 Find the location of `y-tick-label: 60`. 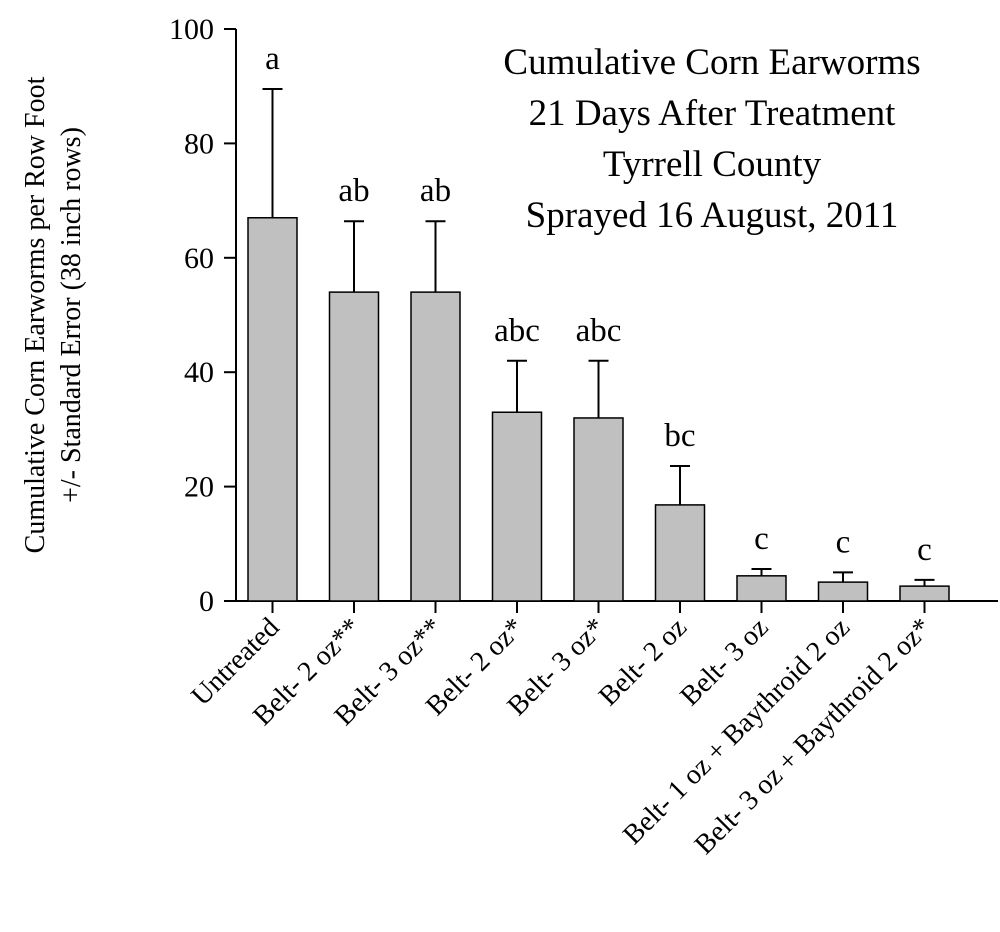

y-tick-label: 60 is located at coordinates (199, 258).